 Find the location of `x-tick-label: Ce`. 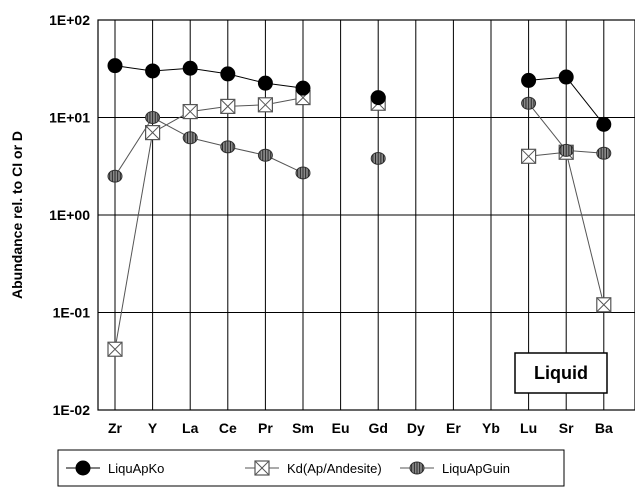

x-tick-label: Ce is located at coordinates (228, 428).